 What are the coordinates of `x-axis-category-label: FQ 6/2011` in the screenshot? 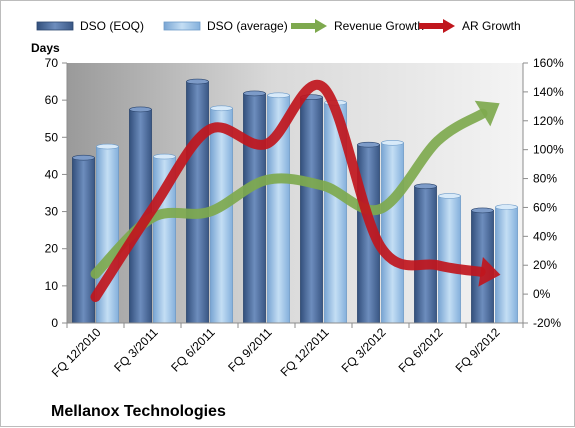 It's located at (193, 350).